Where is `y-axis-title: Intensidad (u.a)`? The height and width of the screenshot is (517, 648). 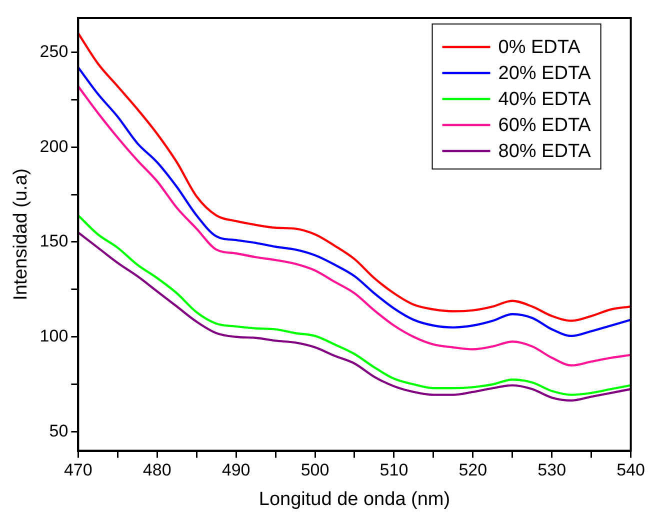 y-axis-title: Intensidad (u.a) is located at coordinates (21, 234).